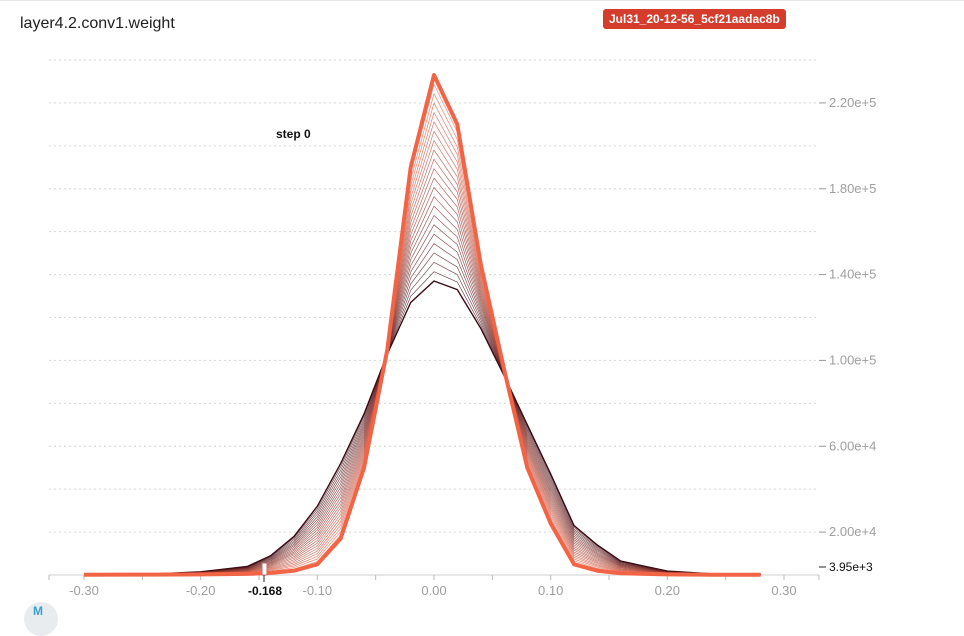 This screenshot has height=636, width=964. I want to click on hover-marker, so click(264, 569).